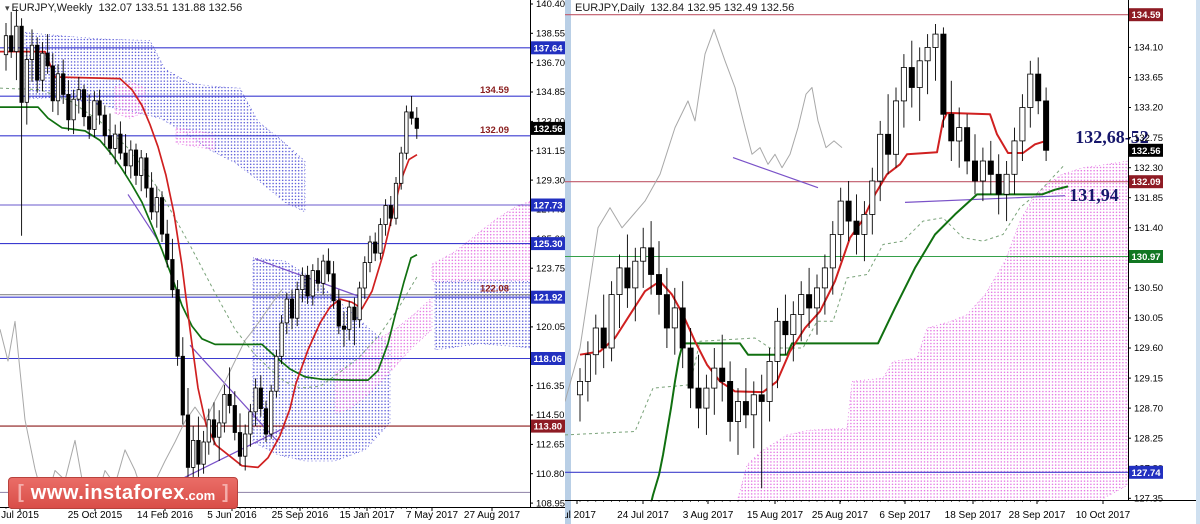  Describe the element at coordinates (548, 244) in the screenshot. I see `price-badge-label: 125.30` at that location.